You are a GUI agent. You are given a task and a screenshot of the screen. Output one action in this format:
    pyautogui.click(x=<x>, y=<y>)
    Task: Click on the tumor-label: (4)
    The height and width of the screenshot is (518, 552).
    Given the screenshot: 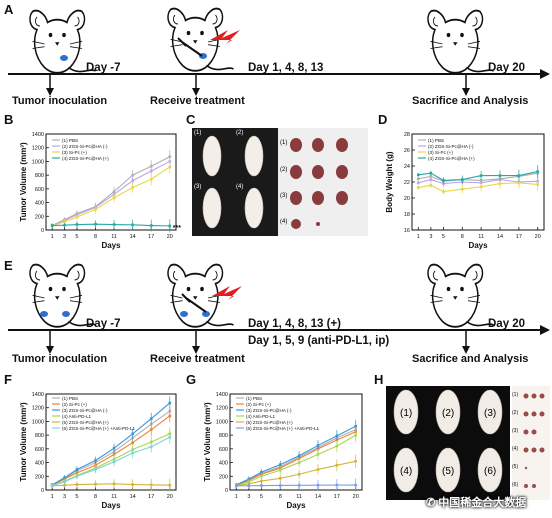 What is the action you would take?
    pyautogui.click(x=284, y=222)
    